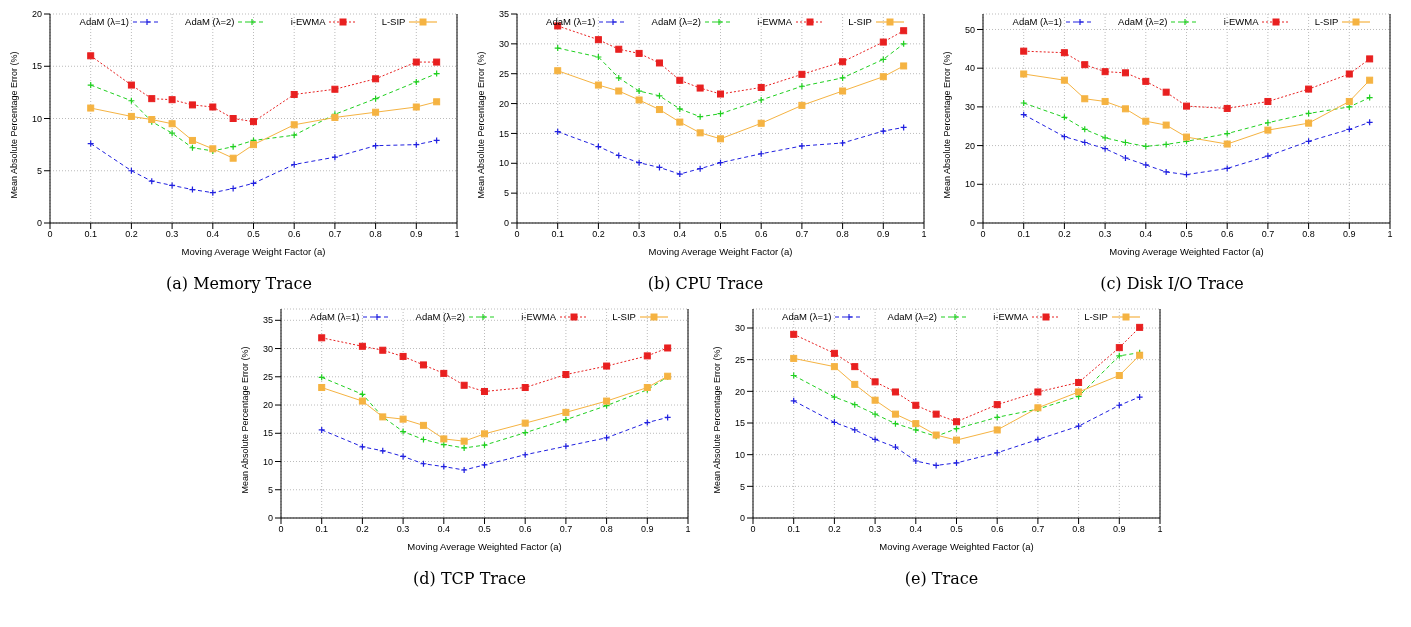 This screenshot has height=627, width=1411. What do you see at coordinates (253, 251) in the screenshot?
I see `x-axis-title: Moving Average Weight Factor (a)` at bounding box center [253, 251].